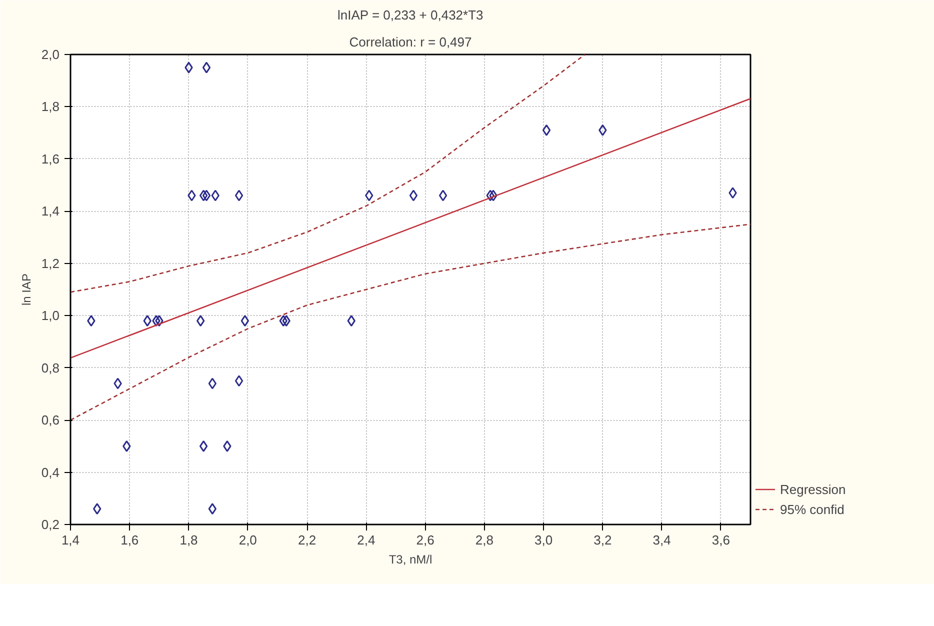  What do you see at coordinates (410, 559) in the screenshot?
I see `x-axis-title: T3, nM/l` at bounding box center [410, 559].